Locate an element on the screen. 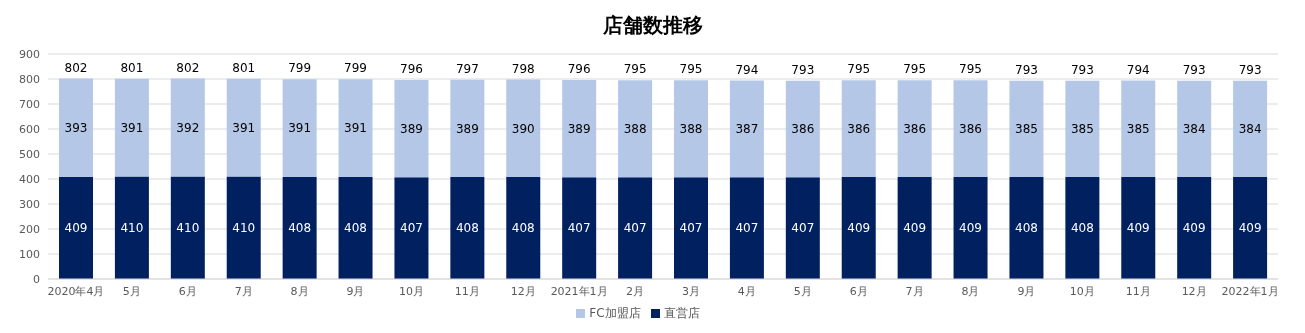 The height and width of the screenshot is (333, 1305). total-label: 798 is located at coordinates (523, 68).